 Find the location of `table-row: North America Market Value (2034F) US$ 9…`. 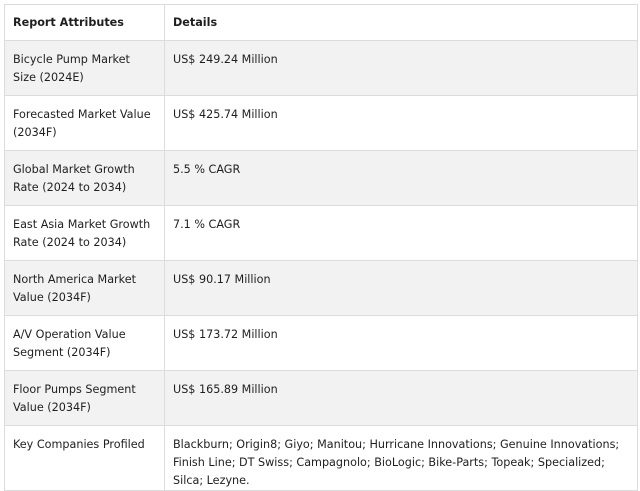

table-row: North America Market Value (2034F) US$ 9… is located at coordinates (321, 288).